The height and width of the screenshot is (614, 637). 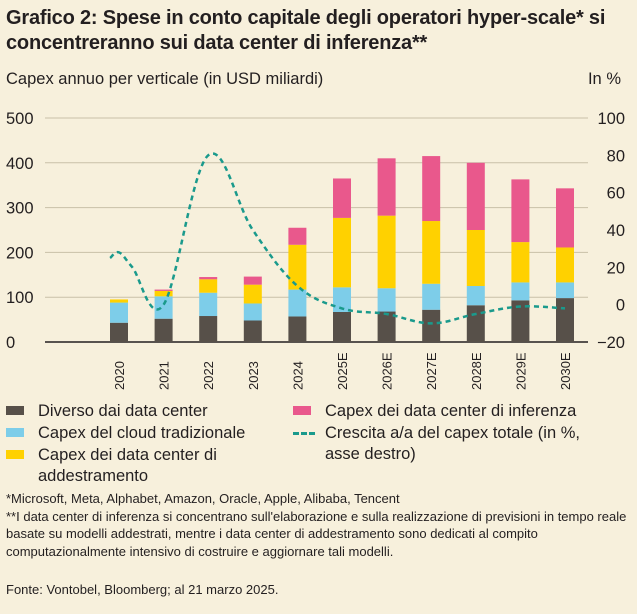 I want to click on bar-inference-2027E, so click(x=431, y=189).